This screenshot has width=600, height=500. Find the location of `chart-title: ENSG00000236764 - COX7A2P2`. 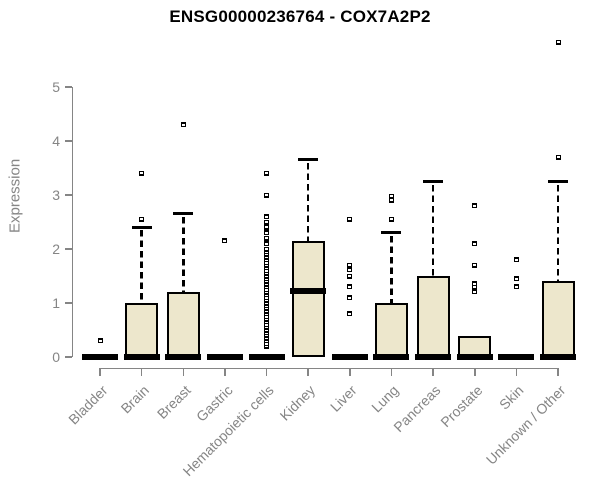

chart-title: ENSG00000236764 - COX7A2P2 is located at coordinates (300, 16).